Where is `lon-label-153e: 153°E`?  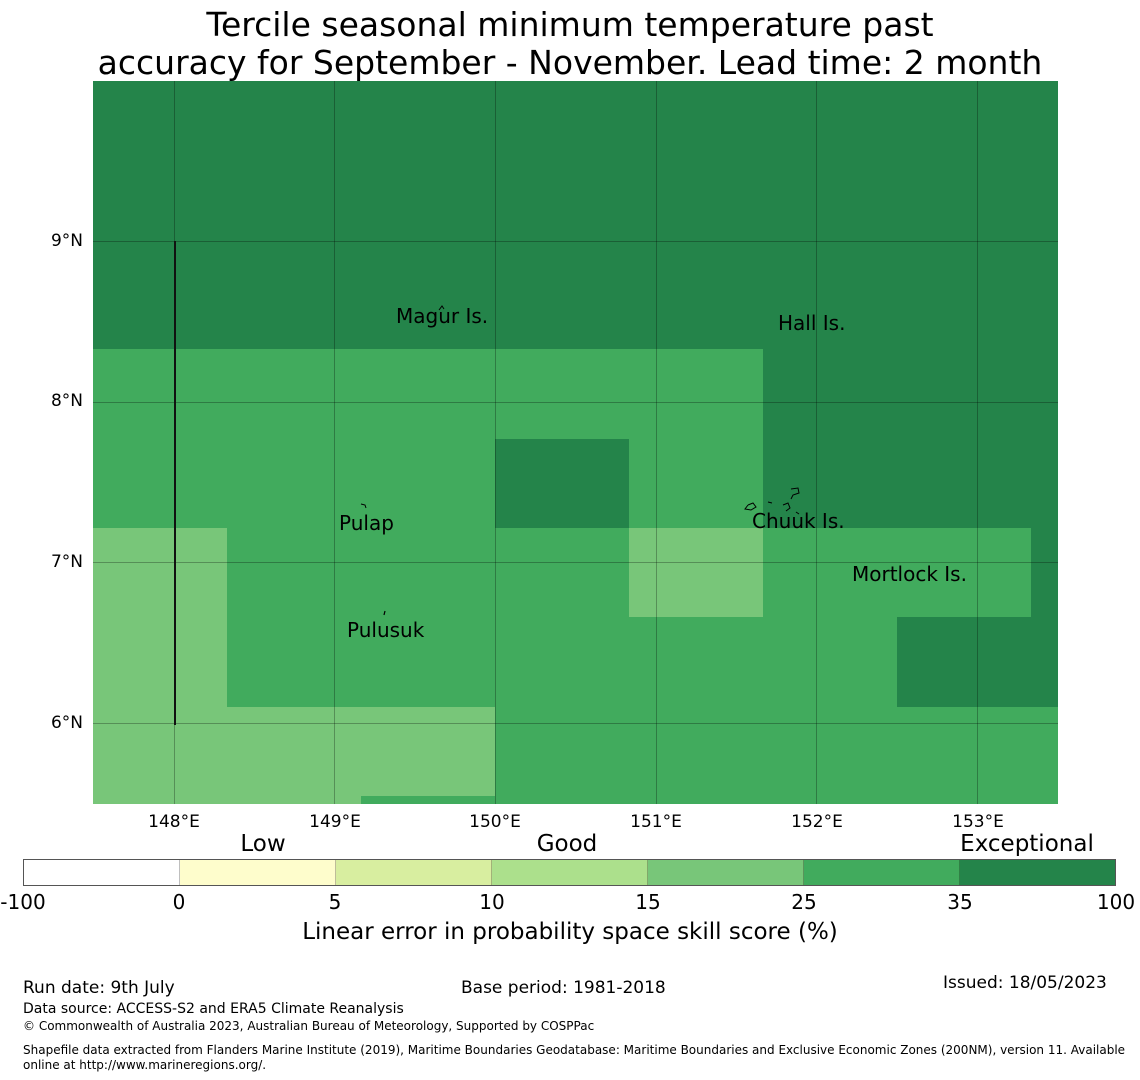 lon-label-153e: 153°E is located at coordinates (978, 822).